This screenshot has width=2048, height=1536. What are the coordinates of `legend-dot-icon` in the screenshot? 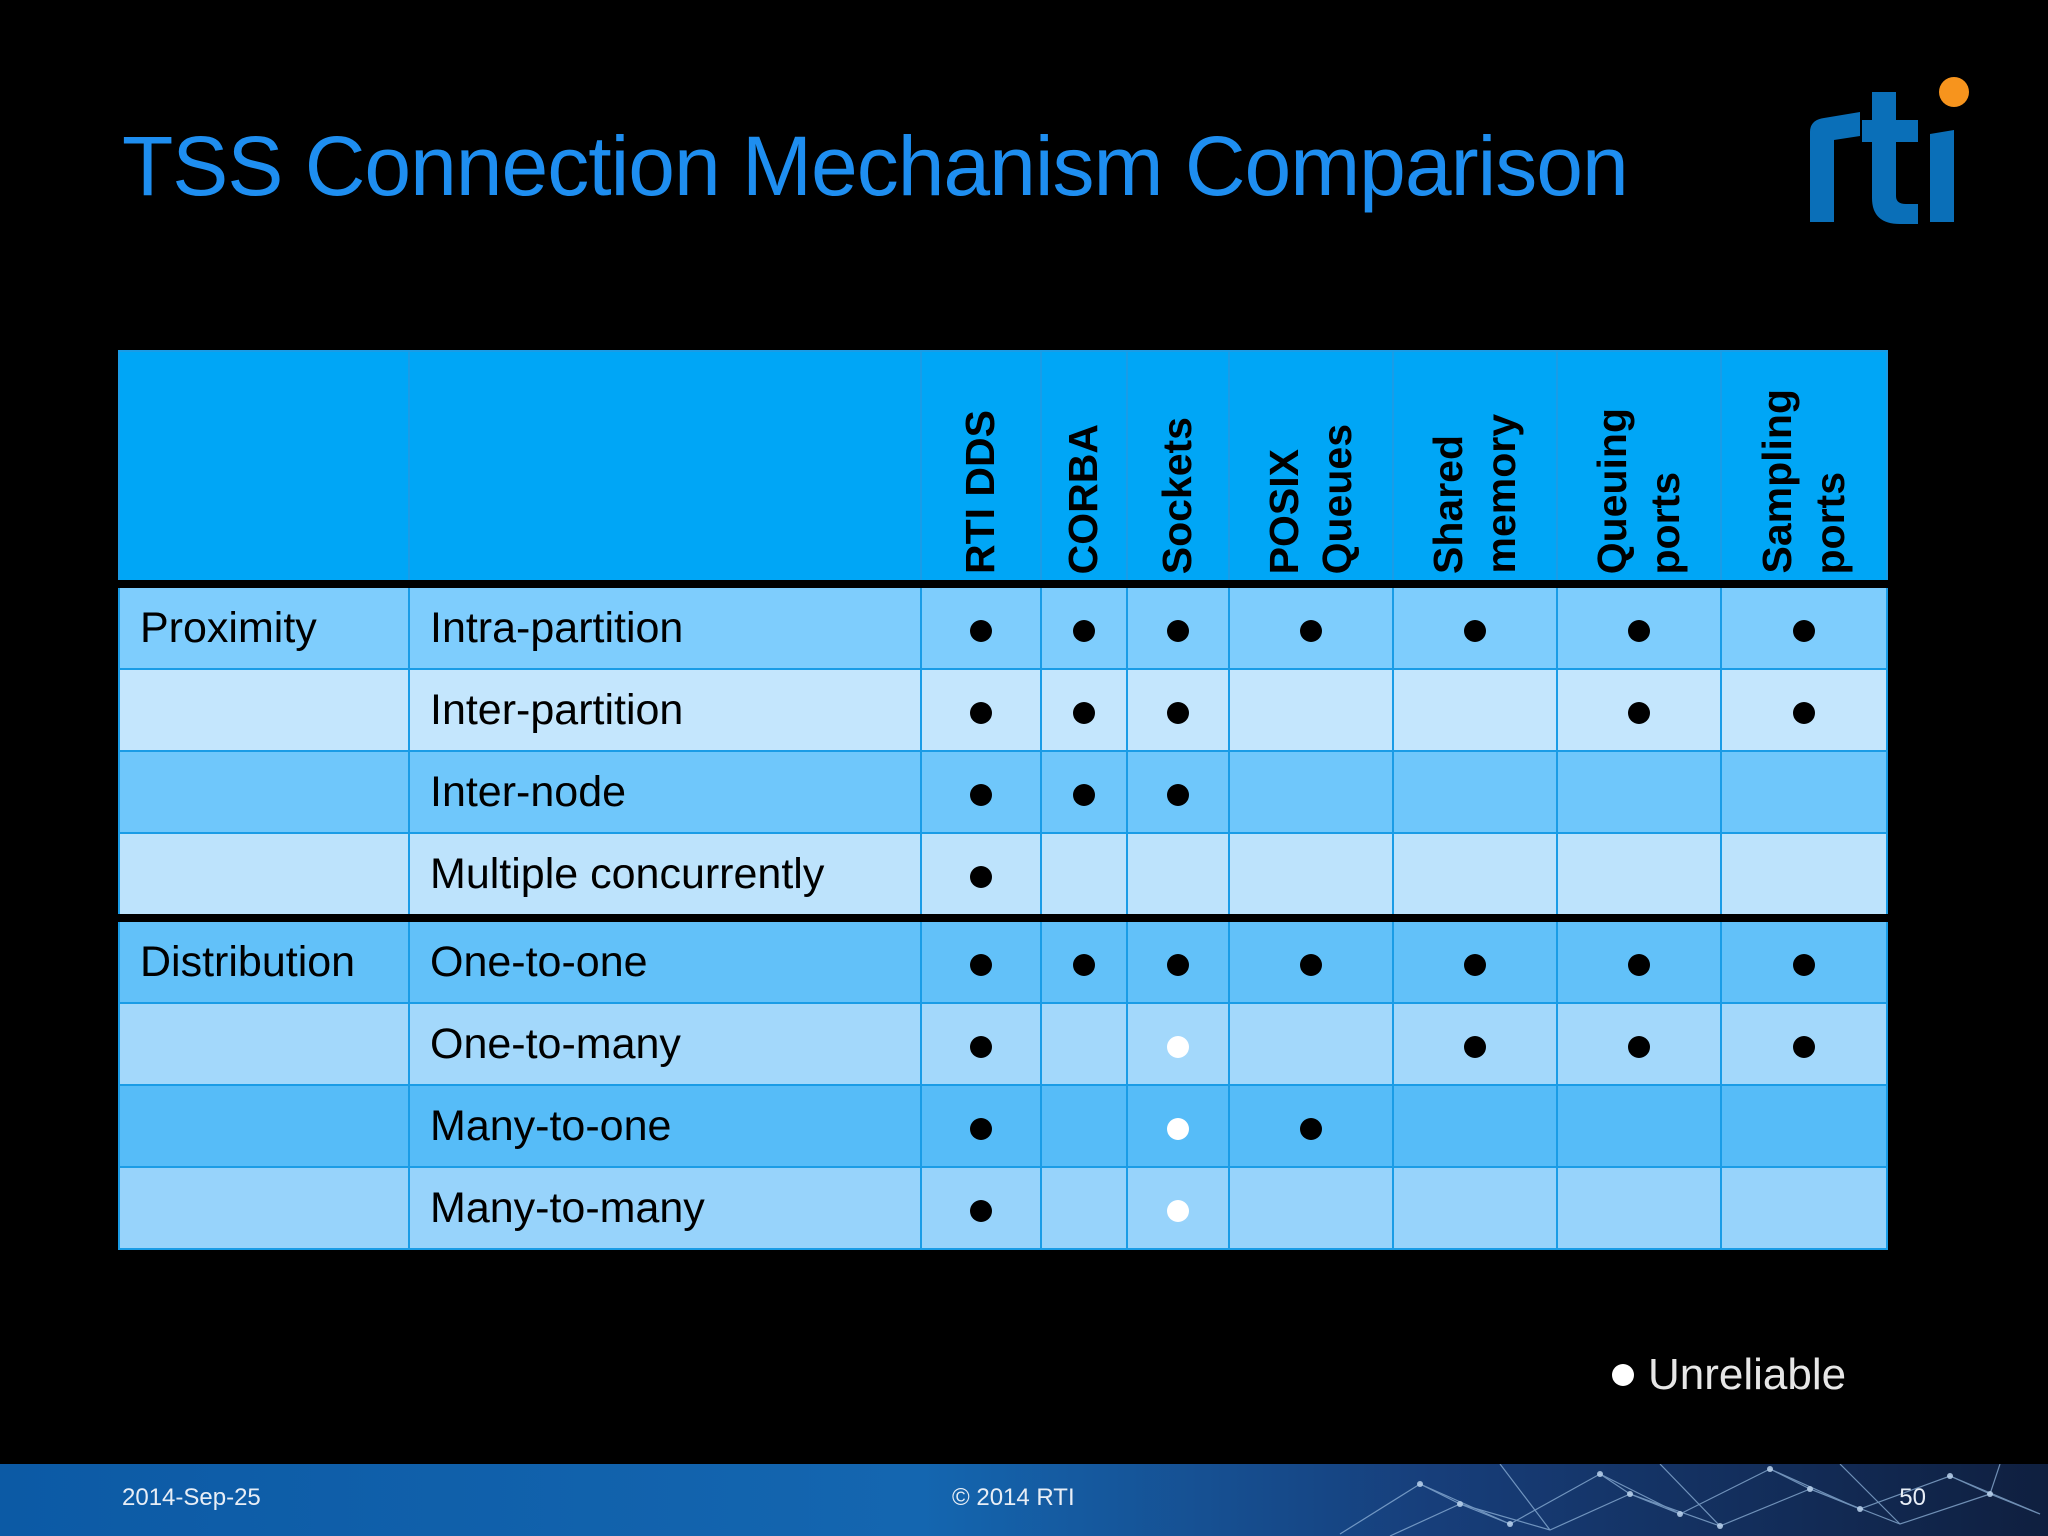 It's located at (1623, 1375).